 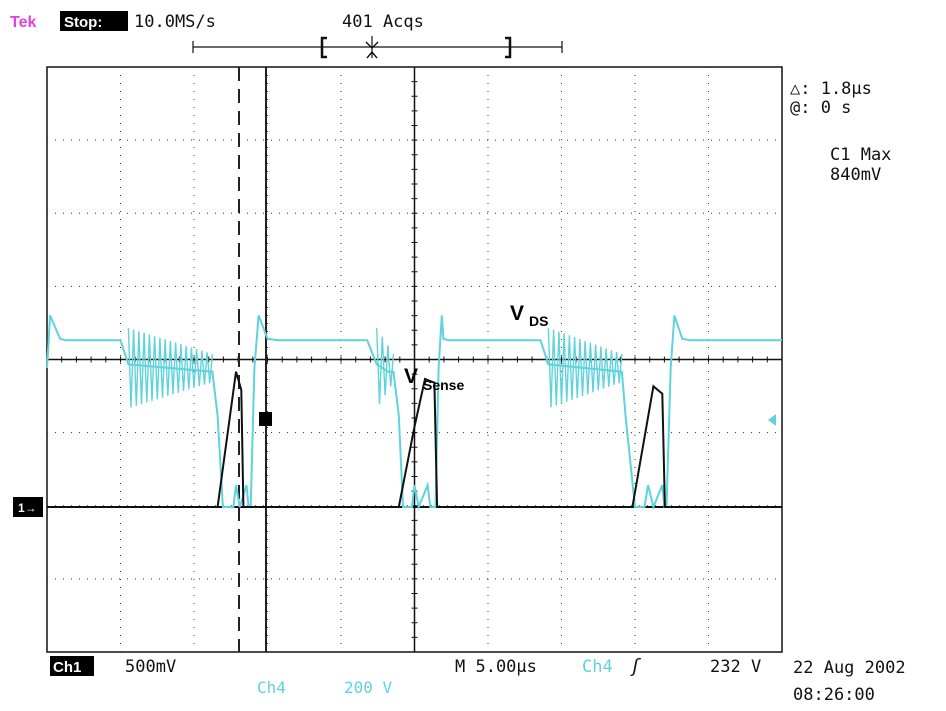 I want to click on record-position-bar, so click(x=377, y=47).